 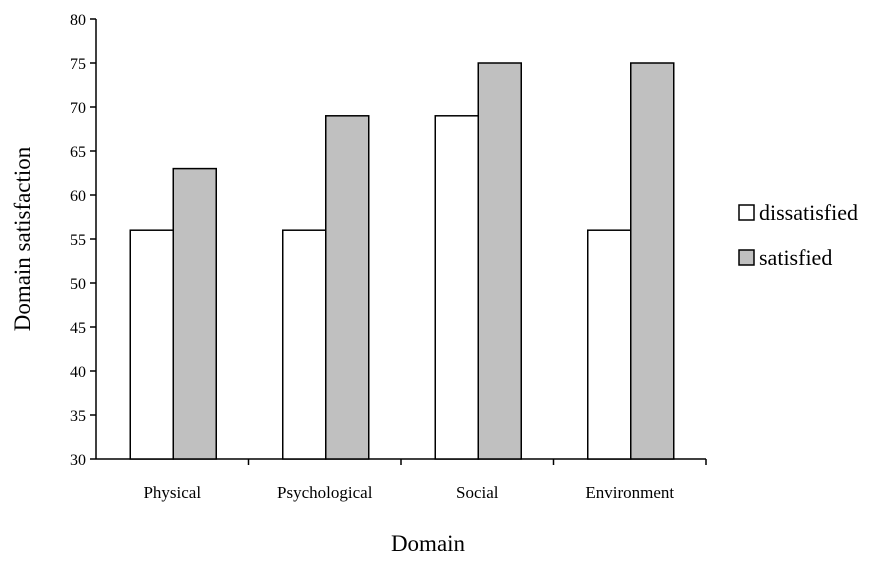 What do you see at coordinates (78, 284) in the screenshot?
I see `y-tick-label: 50` at bounding box center [78, 284].